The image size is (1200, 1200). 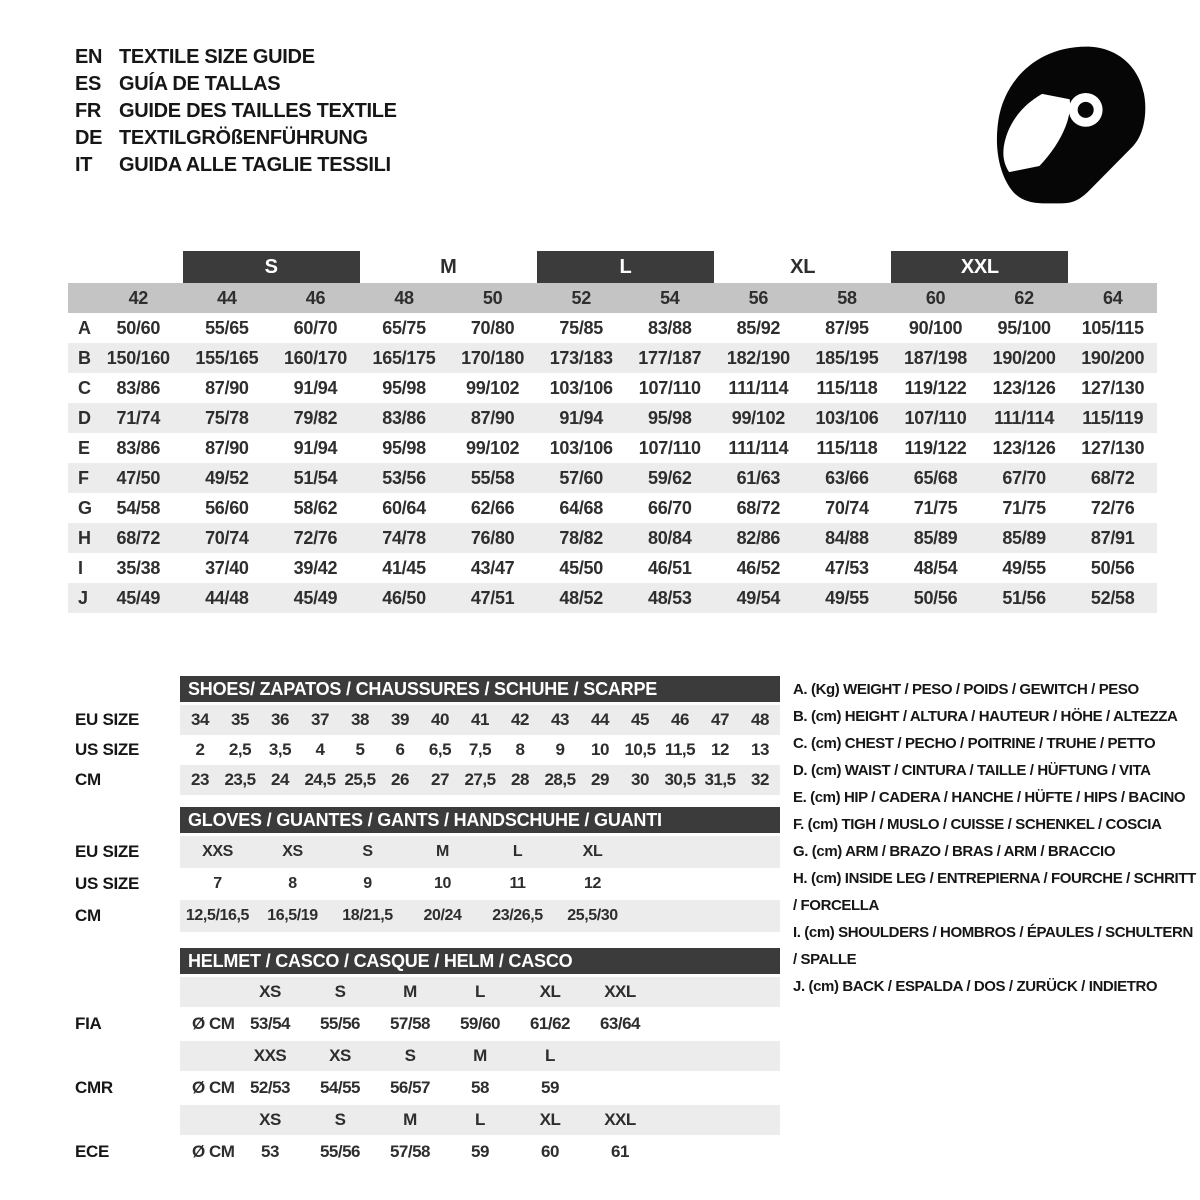 I want to click on measurement-cell: 48/54, so click(x=935, y=567).